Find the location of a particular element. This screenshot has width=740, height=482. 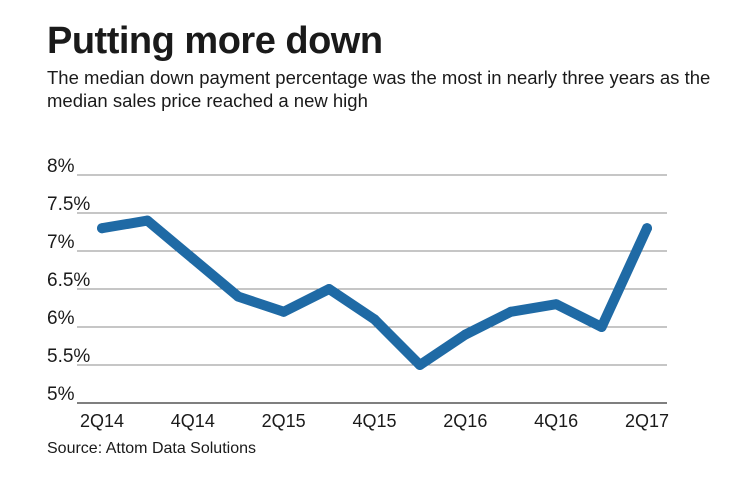

data-point-3Q16 is located at coordinates (510, 311).